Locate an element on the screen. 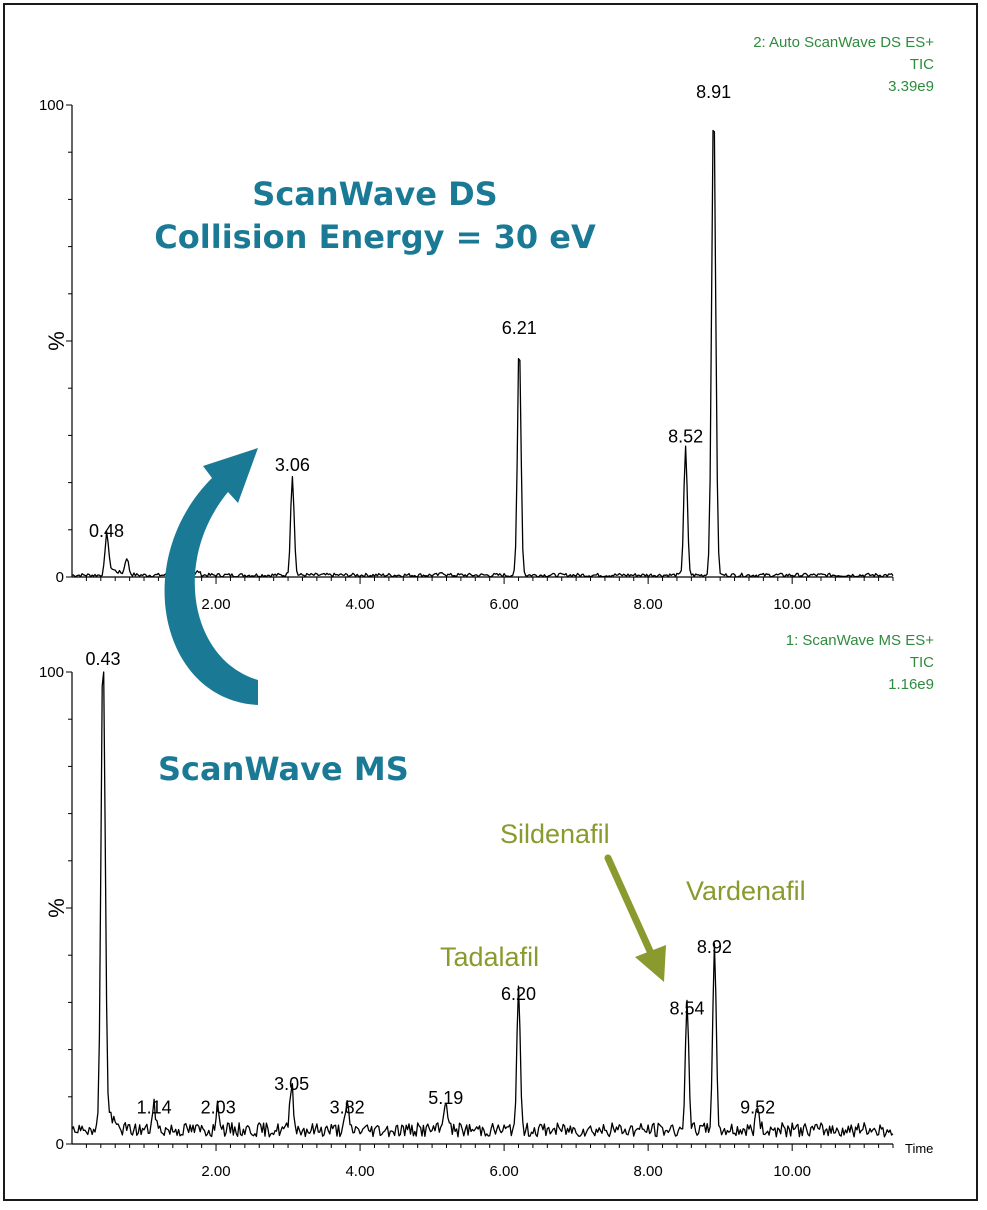  trace-header-line: 1.16e9 is located at coordinates (911, 684).